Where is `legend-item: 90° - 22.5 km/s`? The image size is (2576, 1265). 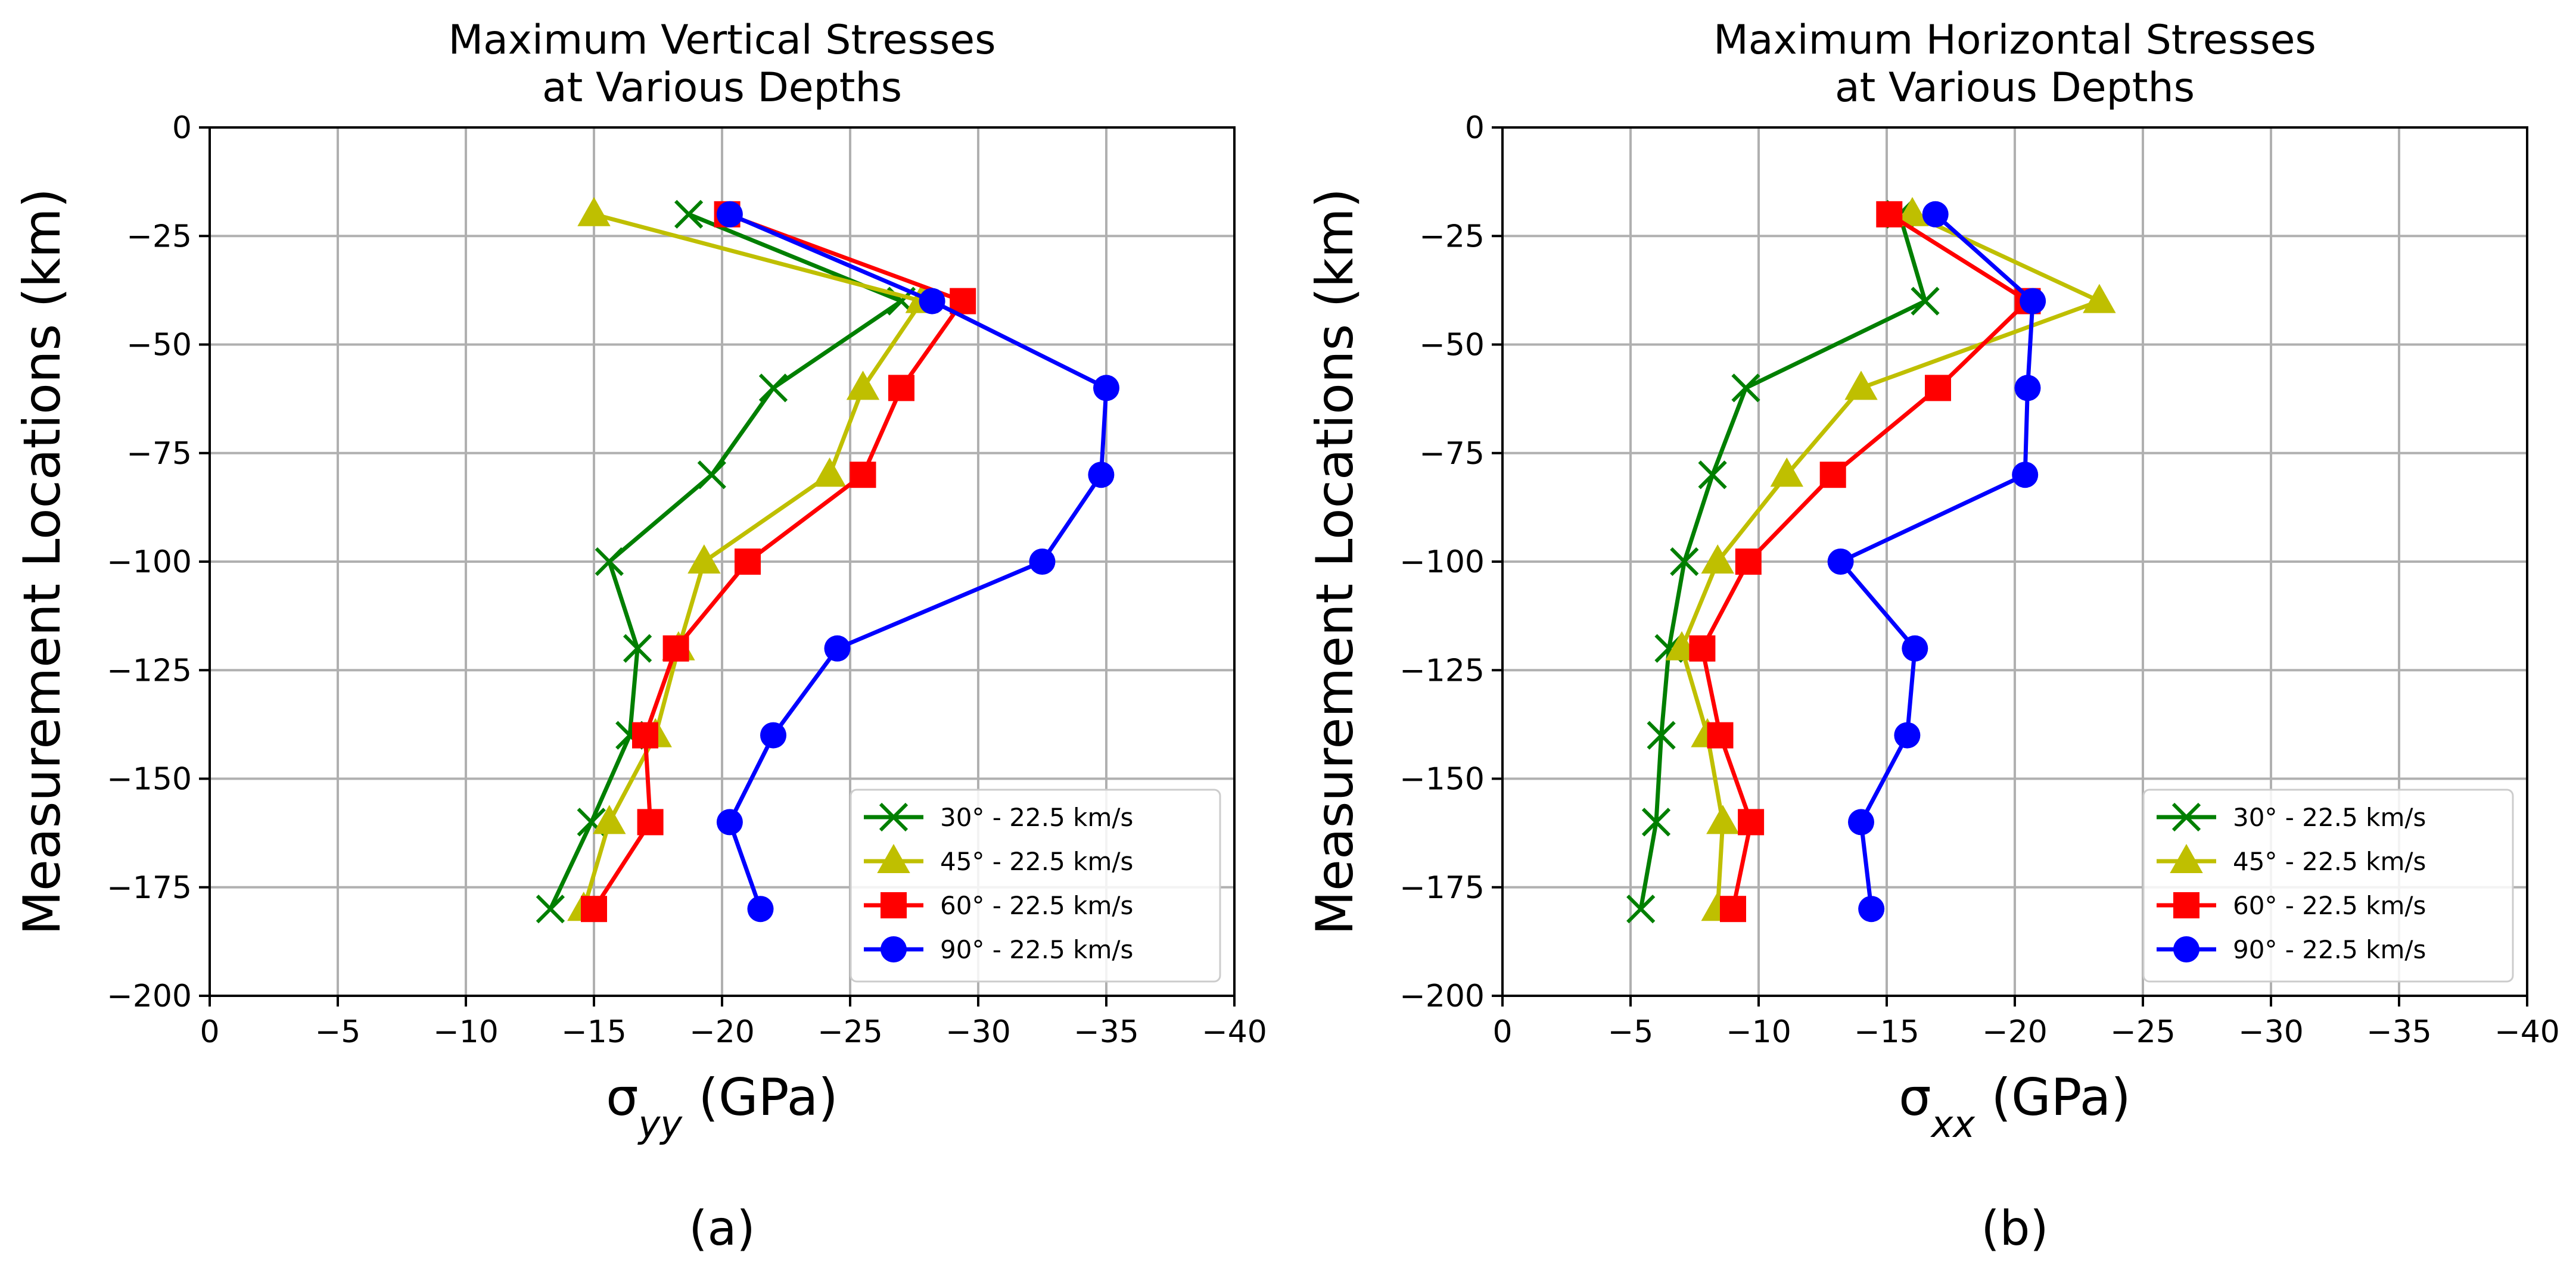
legend-item: 90° - 22.5 km/s is located at coordinates (2291, 950).